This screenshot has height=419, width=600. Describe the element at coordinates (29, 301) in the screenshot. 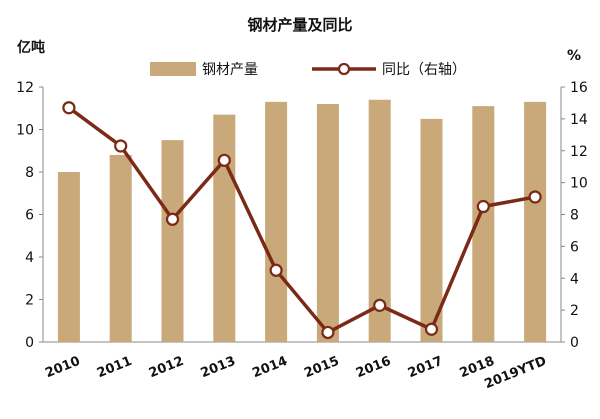

I see `left-tick-label: 2` at that location.